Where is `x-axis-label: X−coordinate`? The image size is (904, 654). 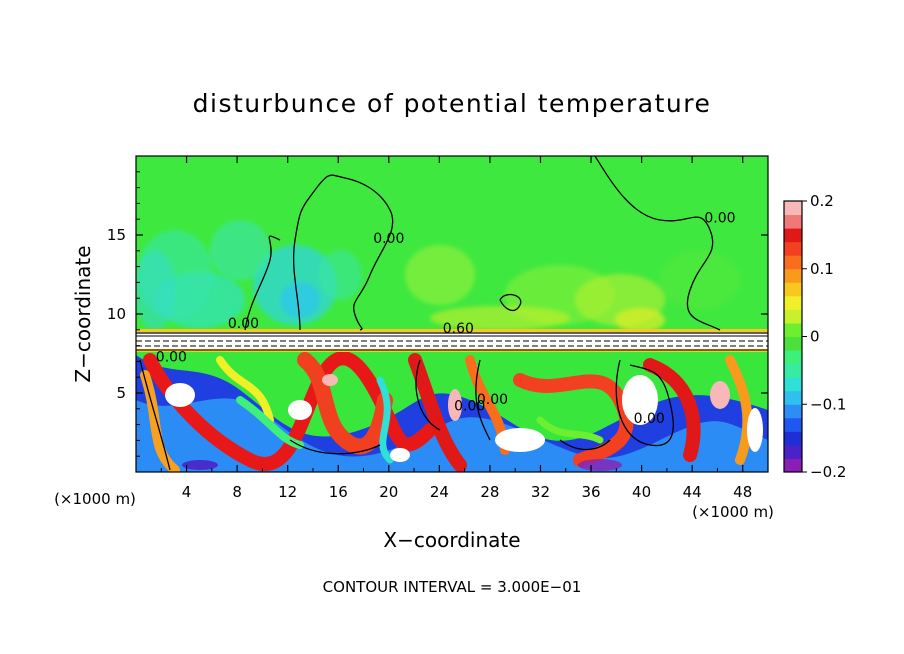
x-axis-label: X−coordinate is located at coordinates (451, 540).